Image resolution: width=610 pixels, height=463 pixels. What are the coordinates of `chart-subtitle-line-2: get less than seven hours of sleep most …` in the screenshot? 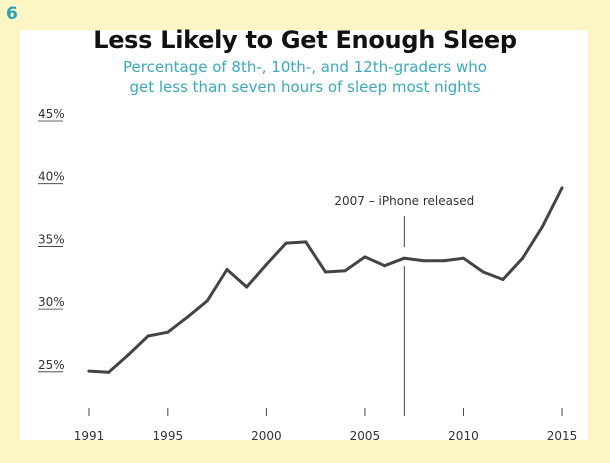 It's located at (305, 87).